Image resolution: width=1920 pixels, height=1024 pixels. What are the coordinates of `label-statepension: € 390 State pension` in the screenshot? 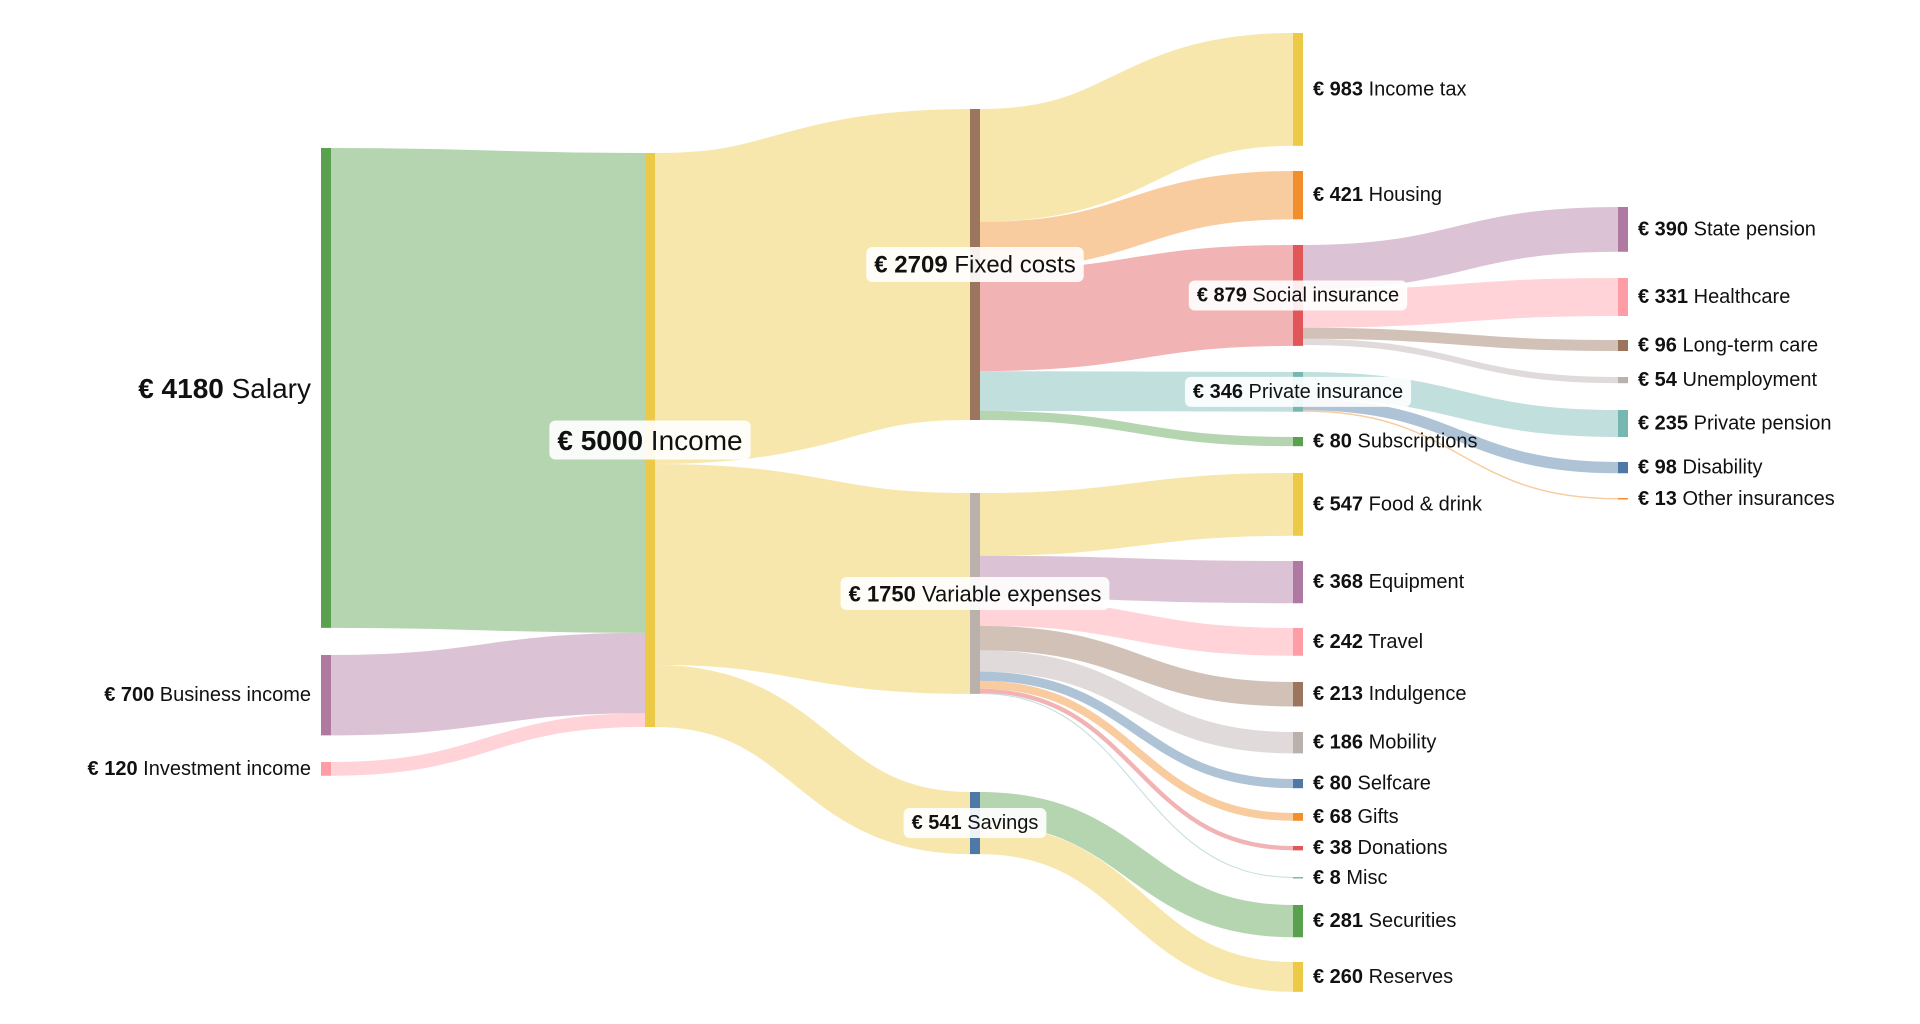 It's located at (1727, 229).